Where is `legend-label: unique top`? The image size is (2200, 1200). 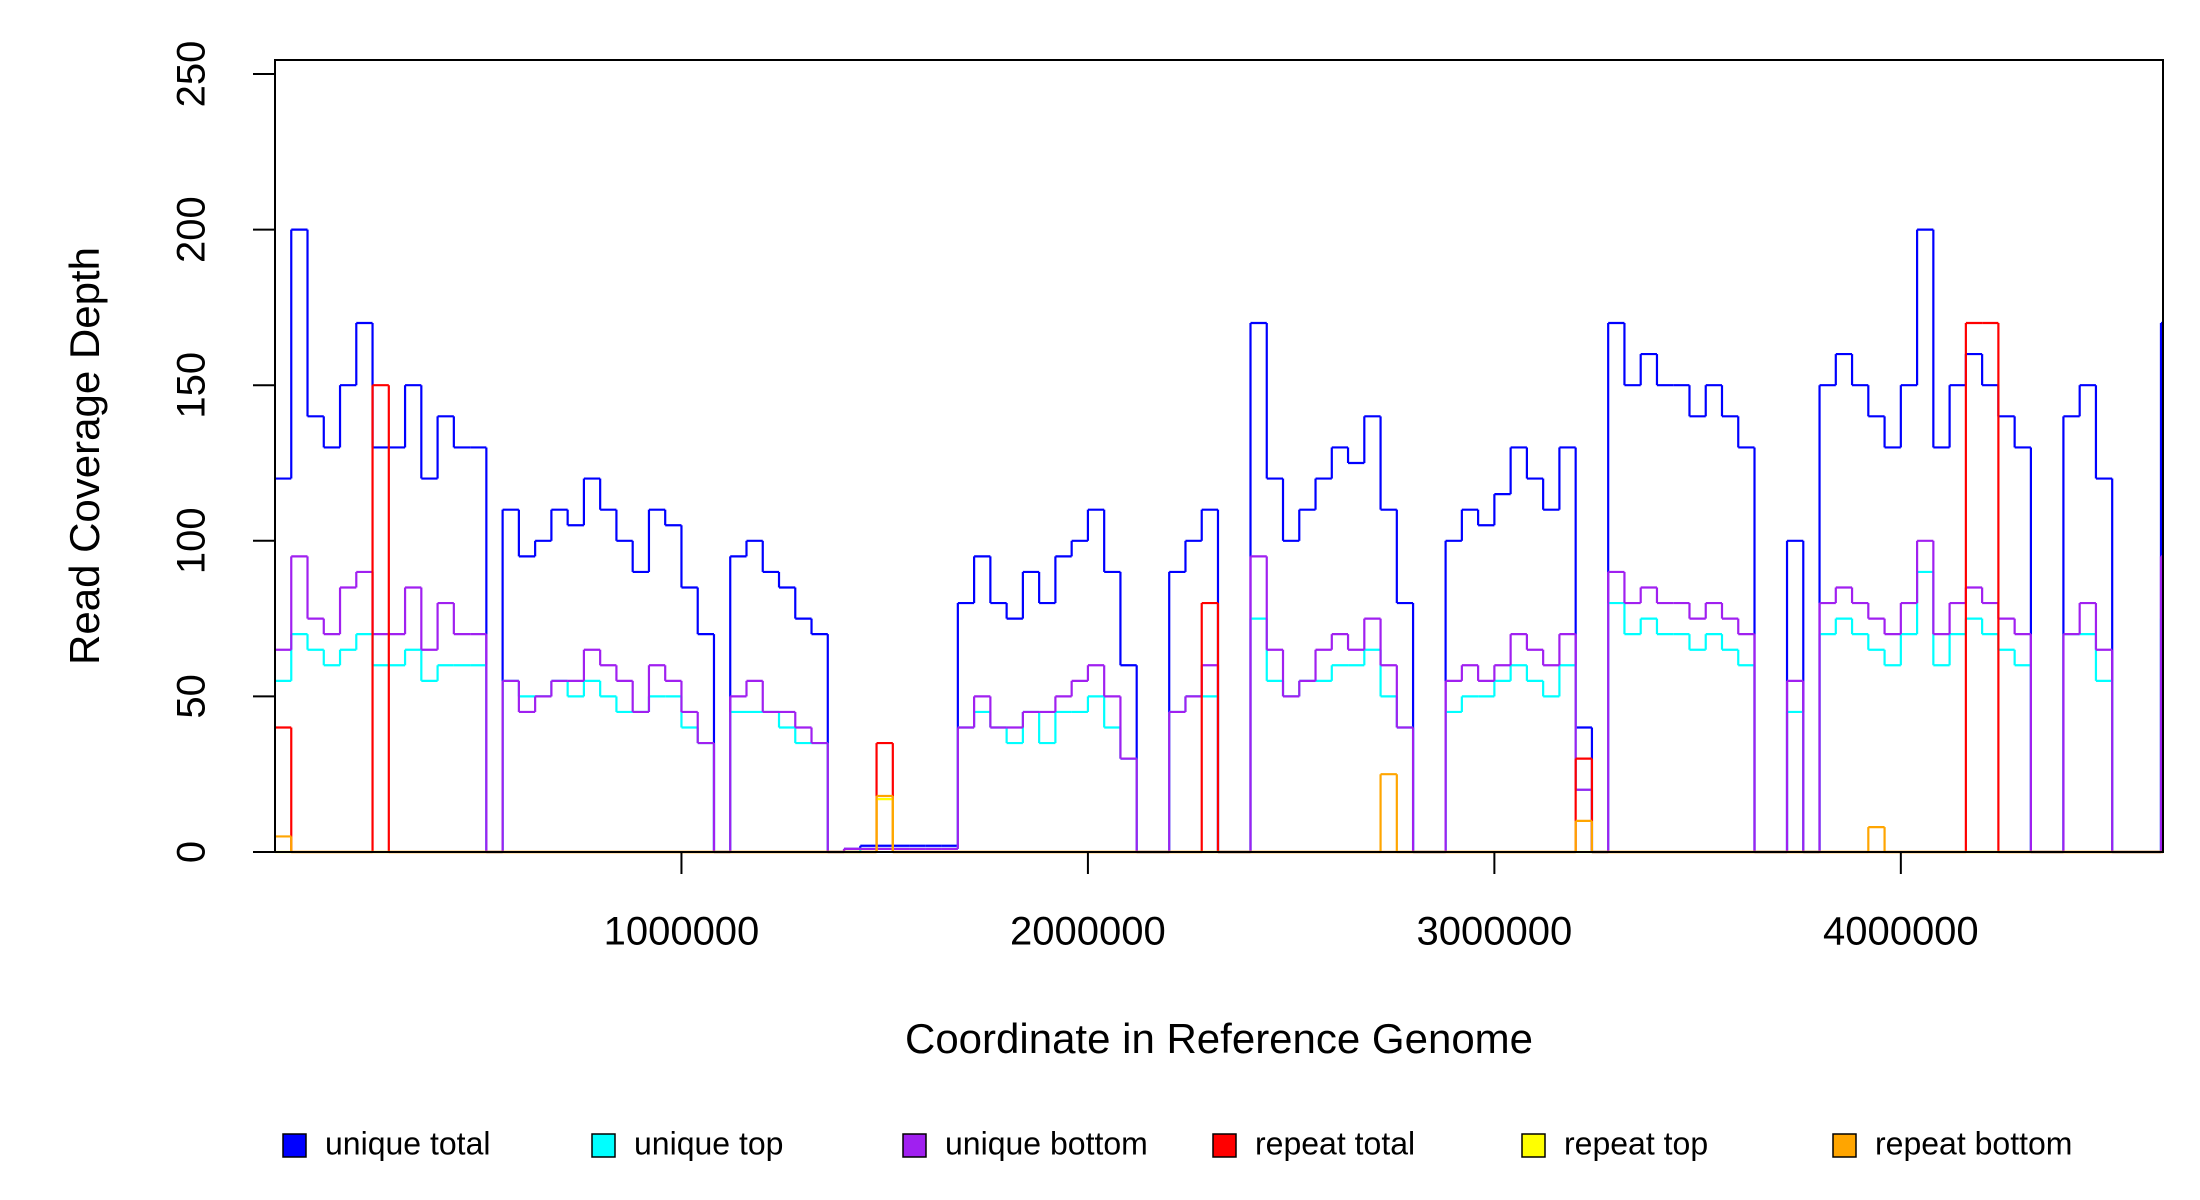 legend-label: unique top is located at coordinates (708, 1143).